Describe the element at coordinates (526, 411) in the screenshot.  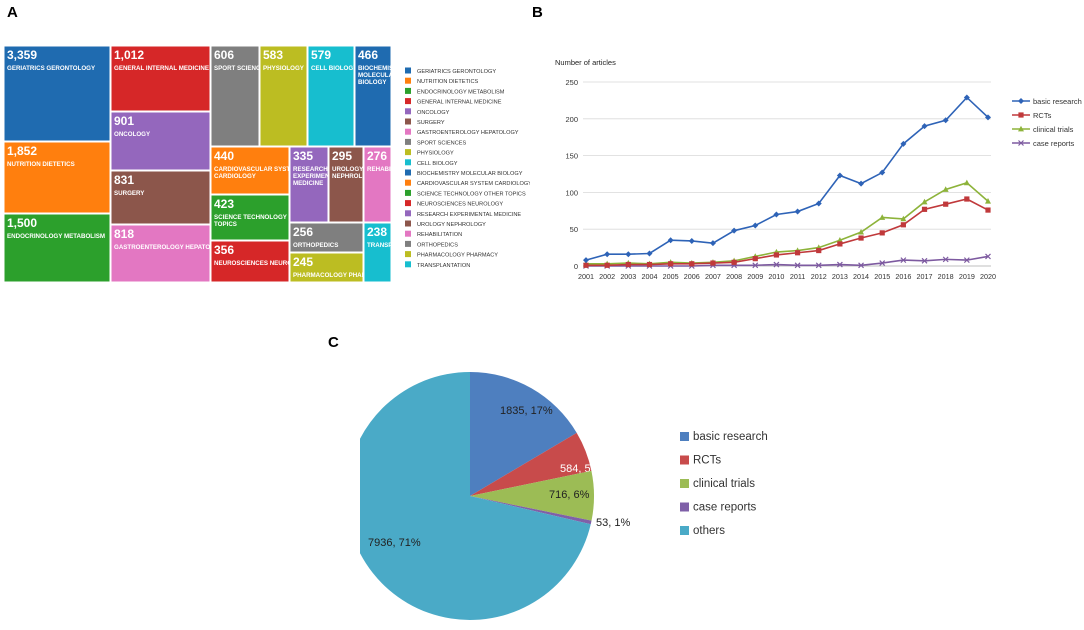
I see `pie-label-basic-research: 1835, 17%` at that location.